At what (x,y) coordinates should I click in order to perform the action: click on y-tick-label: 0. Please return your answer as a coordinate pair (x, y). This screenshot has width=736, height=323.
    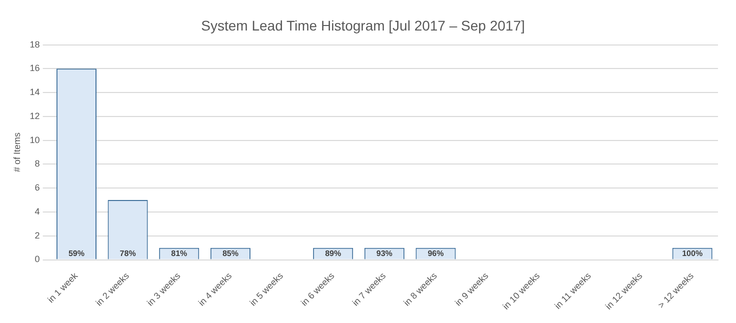
    Looking at the image, I should click on (37, 259).